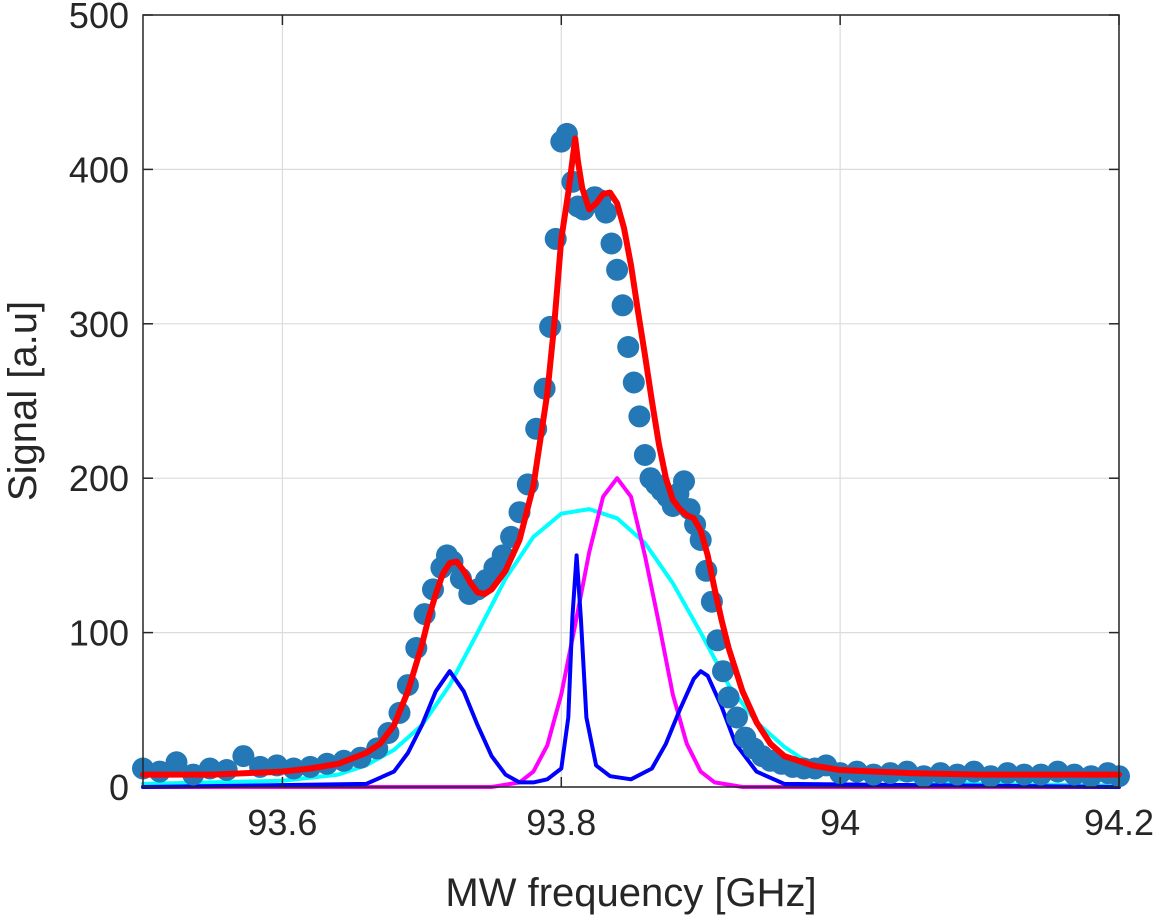 The height and width of the screenshot is (923, 1163). What do you see at coordinates (561, 822) in the screenshot?
I see `x-tick-label: 93.8` at bounding box center [561, 822].